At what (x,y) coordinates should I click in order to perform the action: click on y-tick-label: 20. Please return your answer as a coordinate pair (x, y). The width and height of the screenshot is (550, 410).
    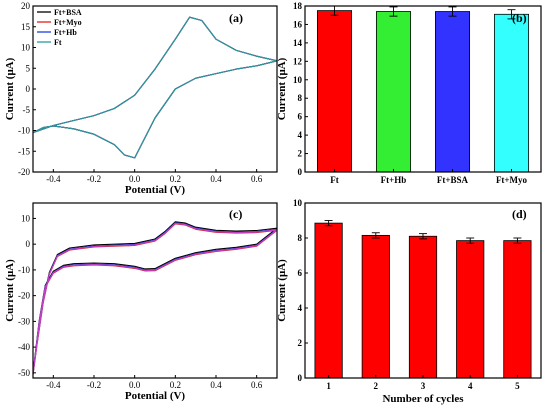
    Looking at the image, I should click on (26, 6).